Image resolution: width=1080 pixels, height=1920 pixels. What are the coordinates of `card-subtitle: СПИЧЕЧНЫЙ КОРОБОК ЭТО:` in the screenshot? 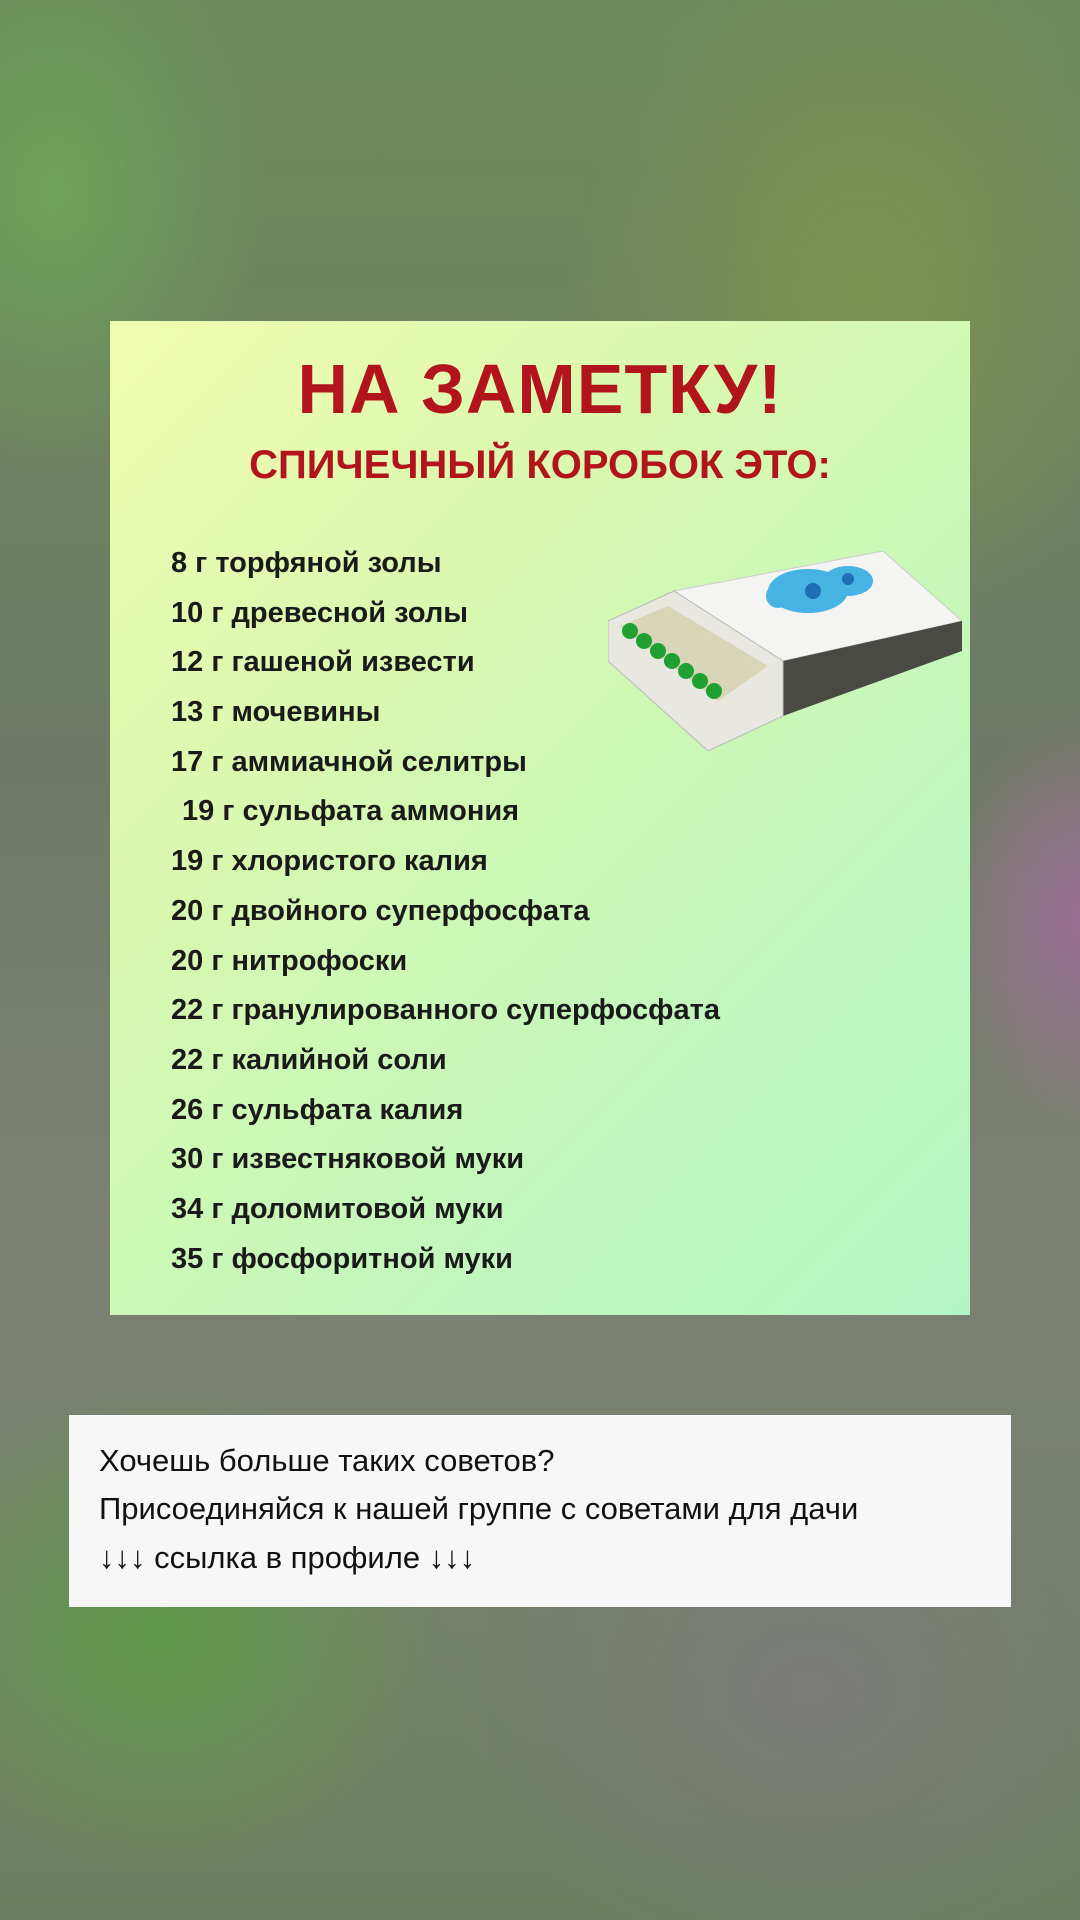 It's located at (540, 465).